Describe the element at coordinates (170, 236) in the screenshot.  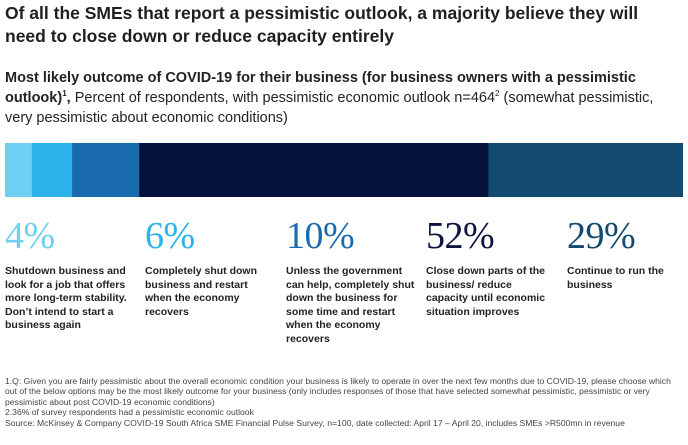
I see `value-label-1: 6%` at that location.